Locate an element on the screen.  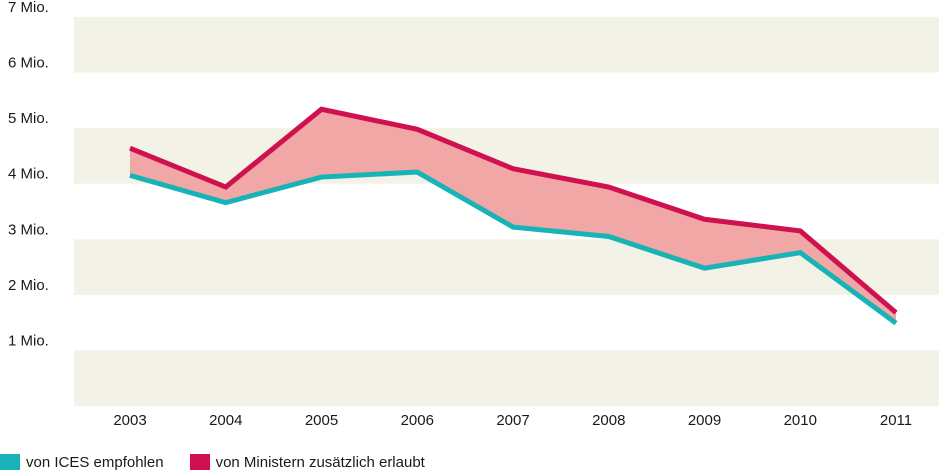
y-tick-label: 6 Mio. is located at coordinates (28, 63).